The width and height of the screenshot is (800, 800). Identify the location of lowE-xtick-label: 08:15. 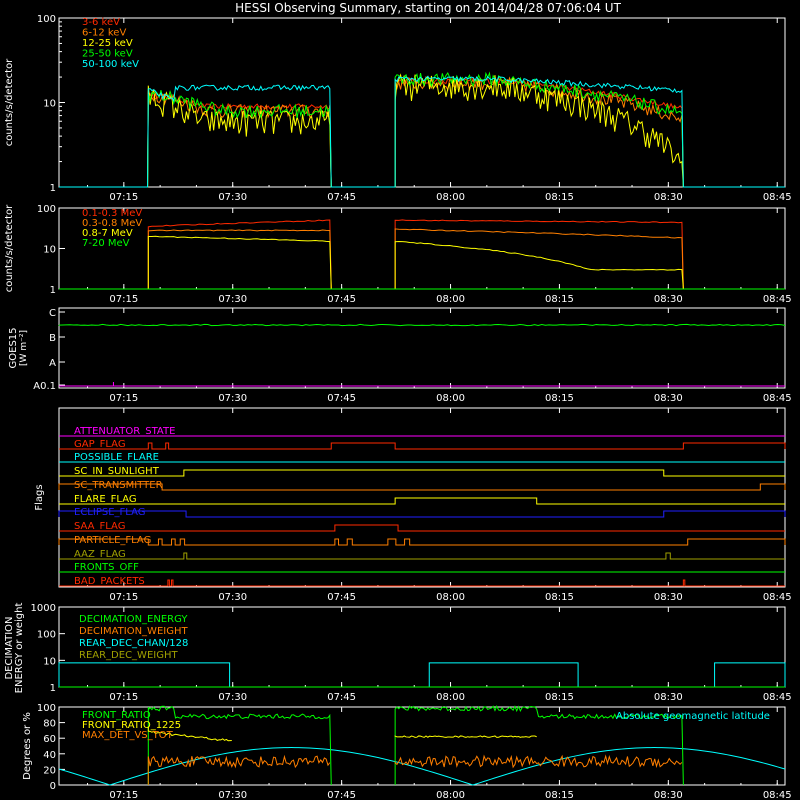
(559, 197).